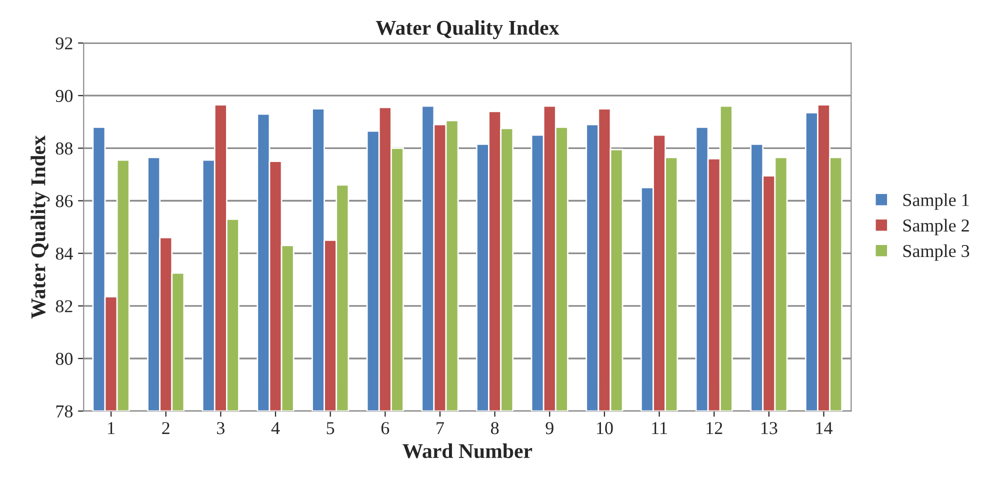  I want to click on y-axis-title: Water Quality Index, so click(40, 227).